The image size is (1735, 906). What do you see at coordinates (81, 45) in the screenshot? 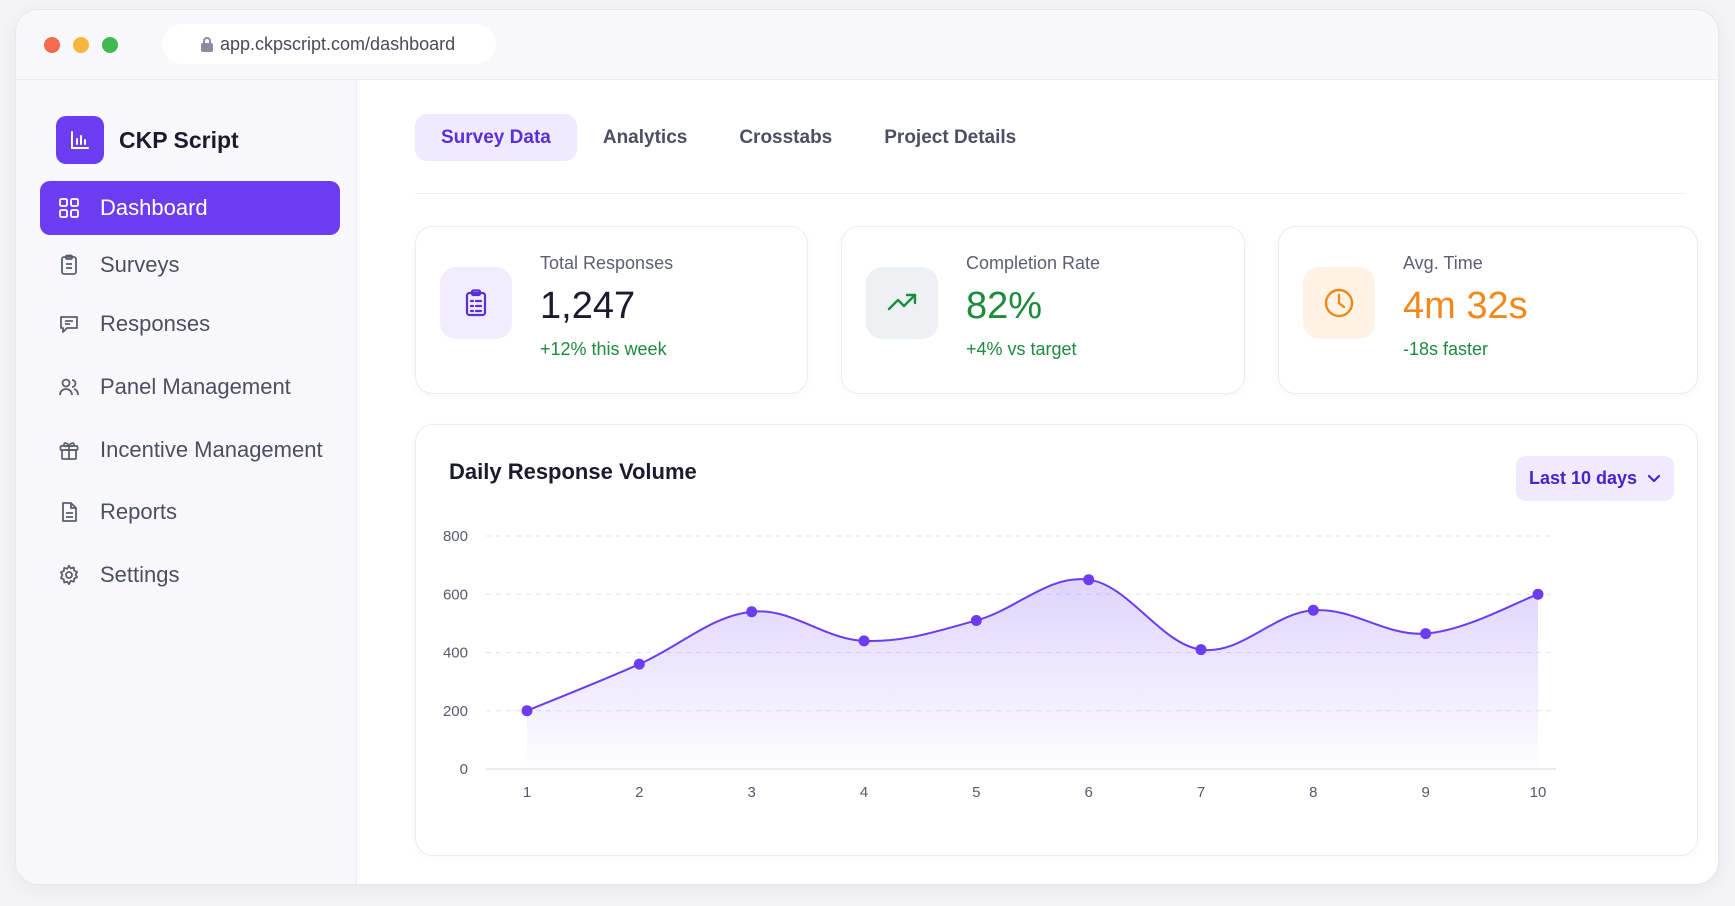
I see `minimize-window-button` at bounding box center [81, 45].